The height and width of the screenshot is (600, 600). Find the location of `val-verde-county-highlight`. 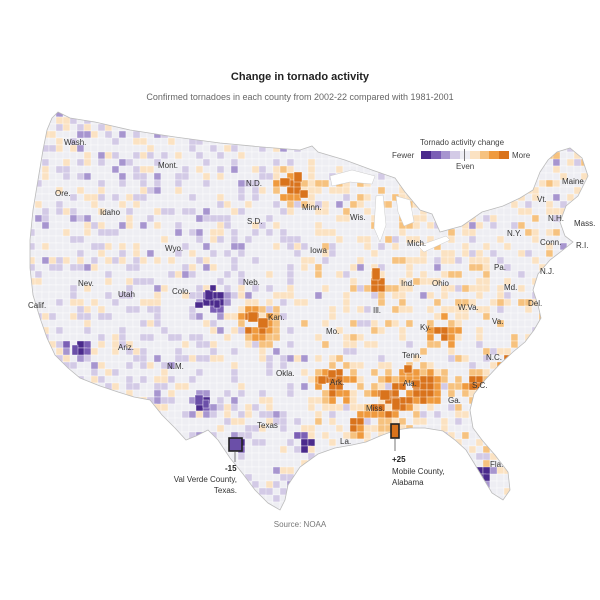

val-verde-county-highlight is located at coordinates (235, 444).